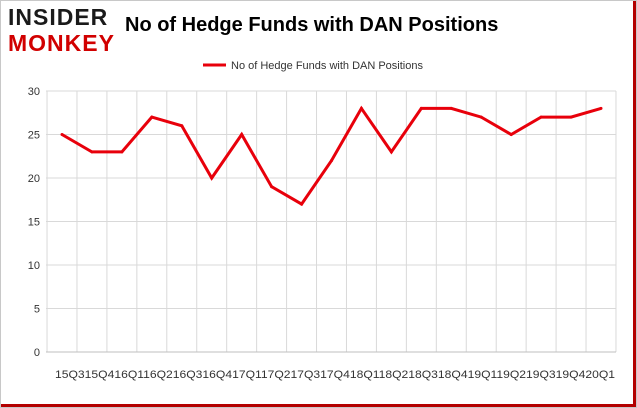 This screenshot has height=408, width=637. I want to click on insider-monkey-logo: INSIDER MONKEY, so click(63, 31).